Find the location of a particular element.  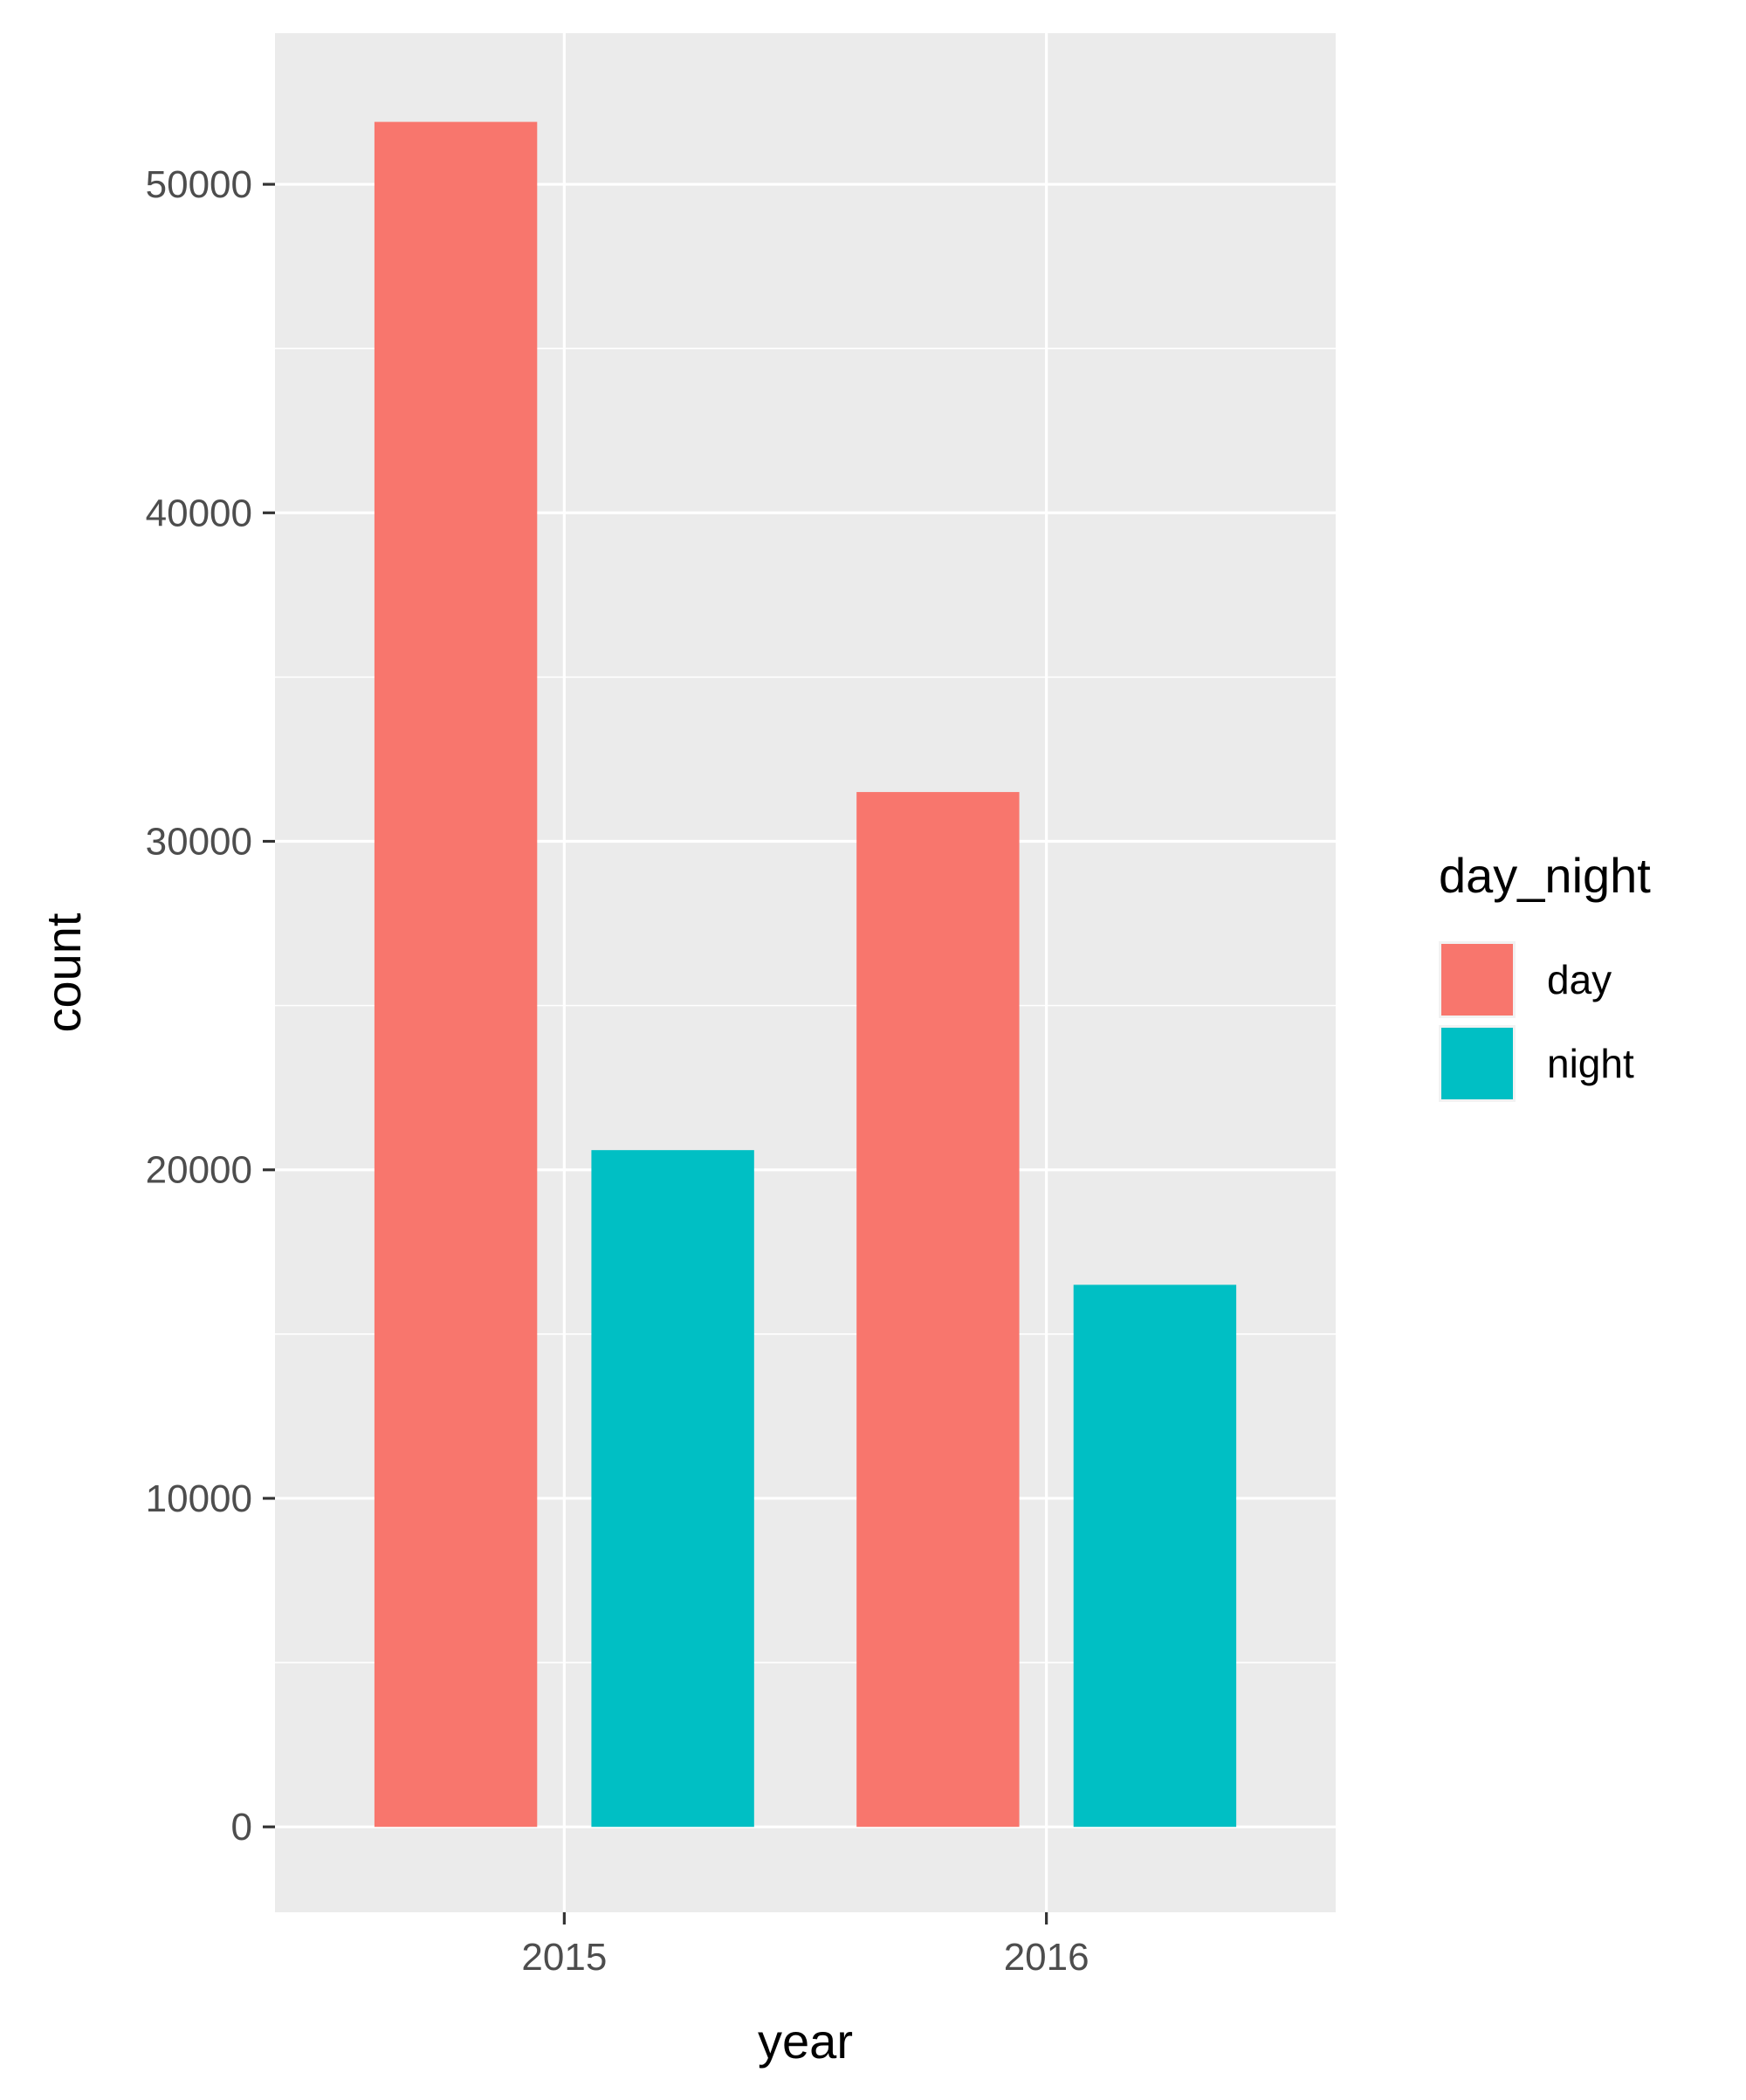

y-tick-label: 10000 is located at coordinates (199, 1498).